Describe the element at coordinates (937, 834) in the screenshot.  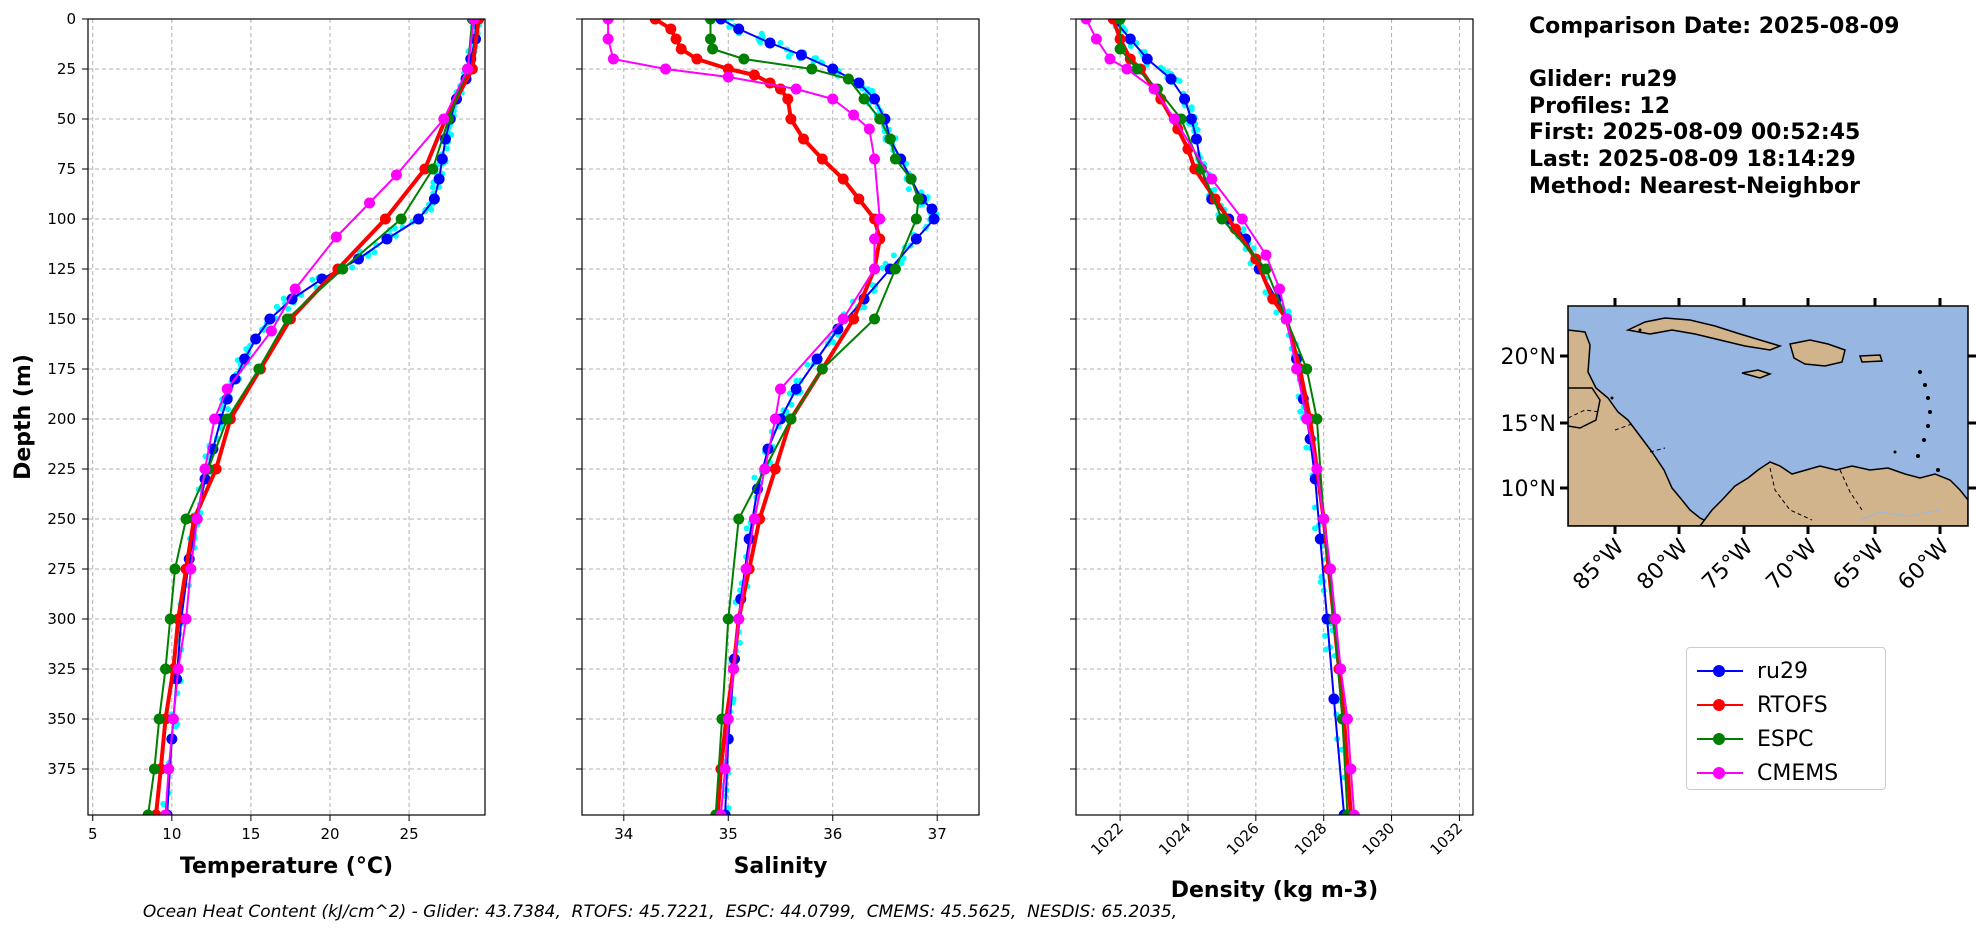
I see `x-tick-label: 37` at that location.